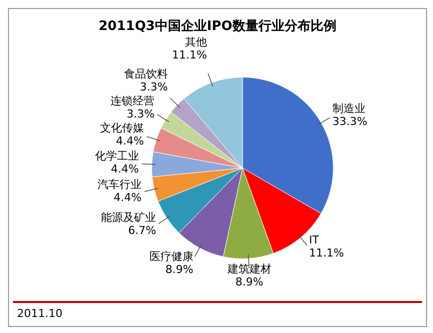 The image size is (433, 333). Describe the element at coordinates (116, 156) in the screenshot. I see `slice-label: 化学工业` at that location.